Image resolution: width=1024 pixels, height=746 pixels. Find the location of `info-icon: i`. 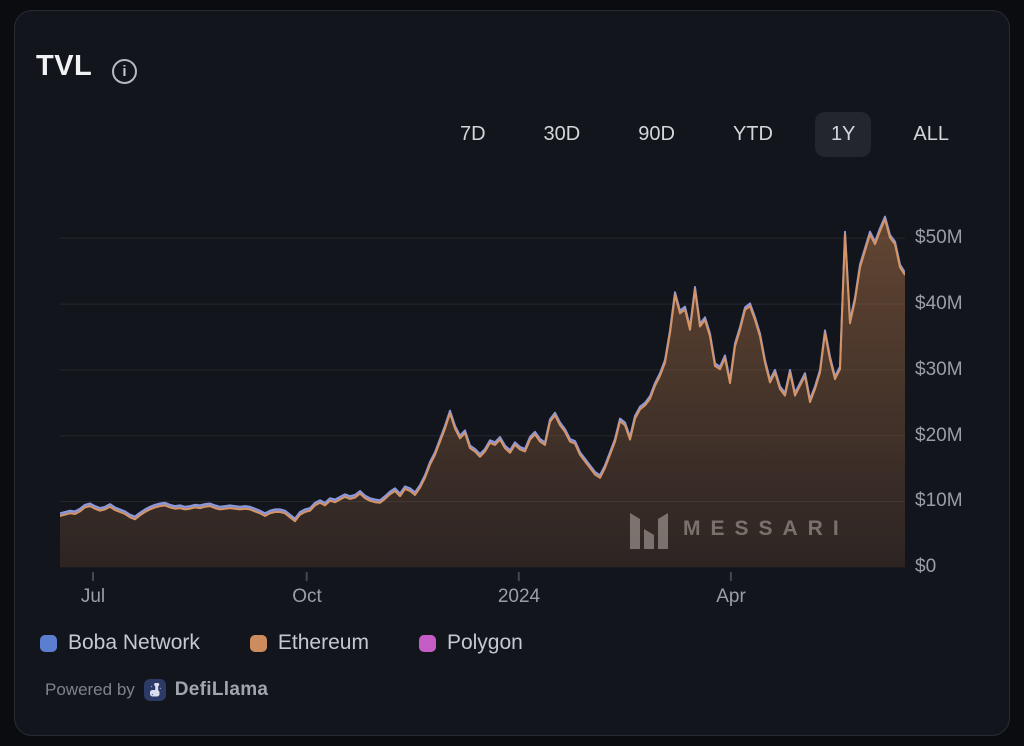

info-icon: i is located at coordinates (124, 71).